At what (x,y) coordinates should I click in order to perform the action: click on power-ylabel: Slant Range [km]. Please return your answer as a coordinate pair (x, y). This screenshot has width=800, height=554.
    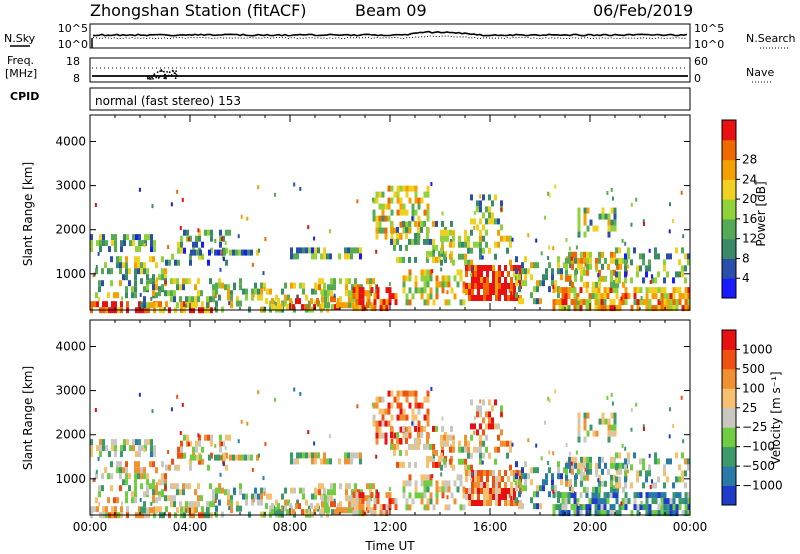
    Looking at the image, I should click on (28, 214).